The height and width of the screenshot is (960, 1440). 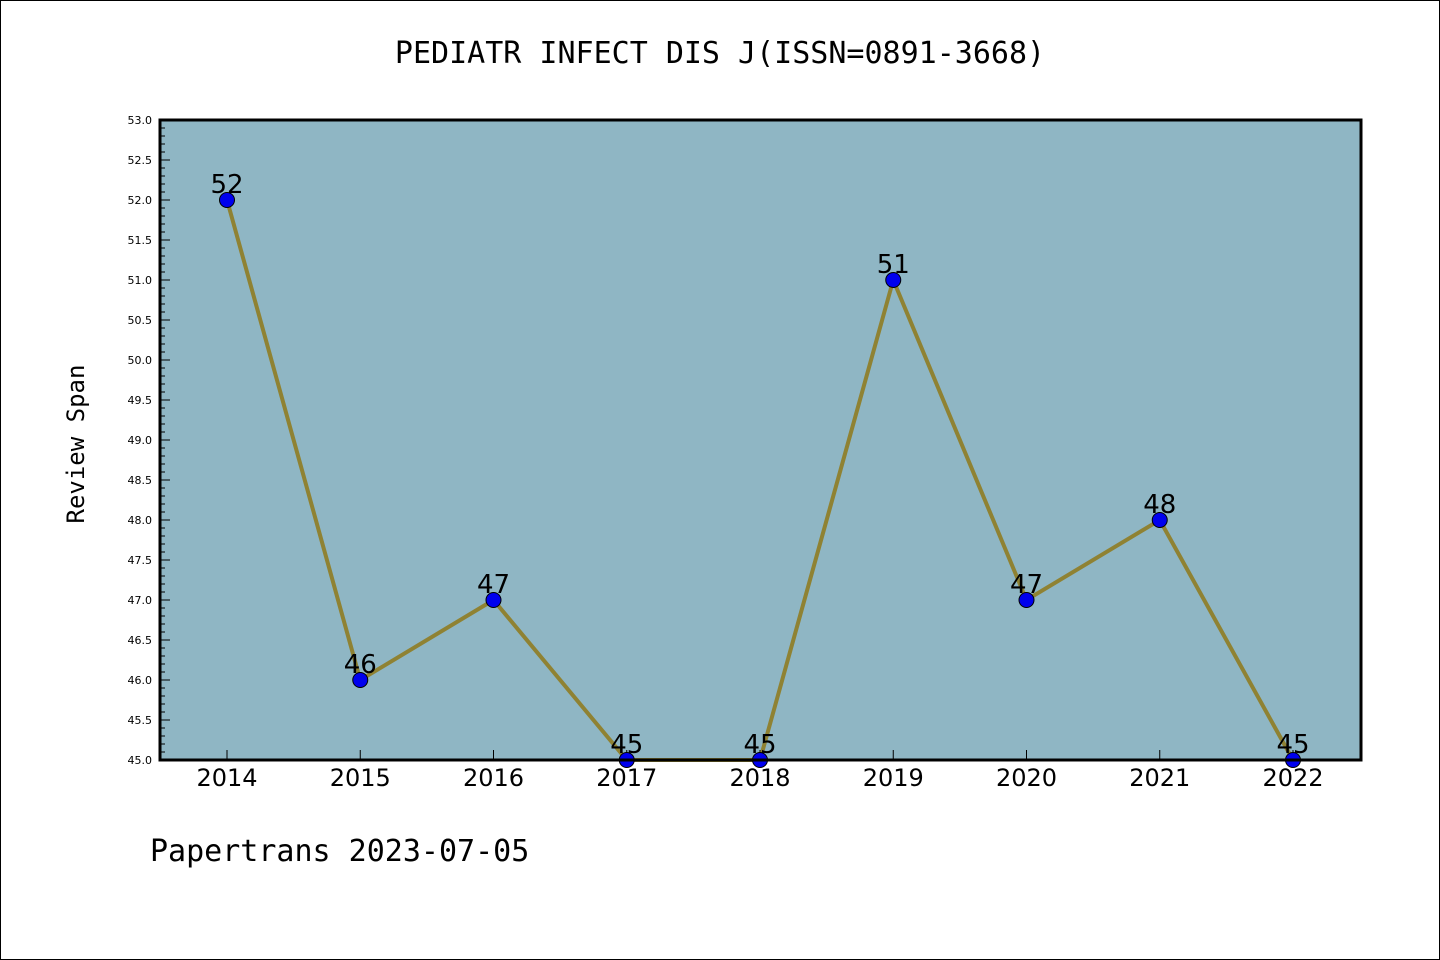 I want to click on y-tick-label: 47.5, so click(x=140, y=560).